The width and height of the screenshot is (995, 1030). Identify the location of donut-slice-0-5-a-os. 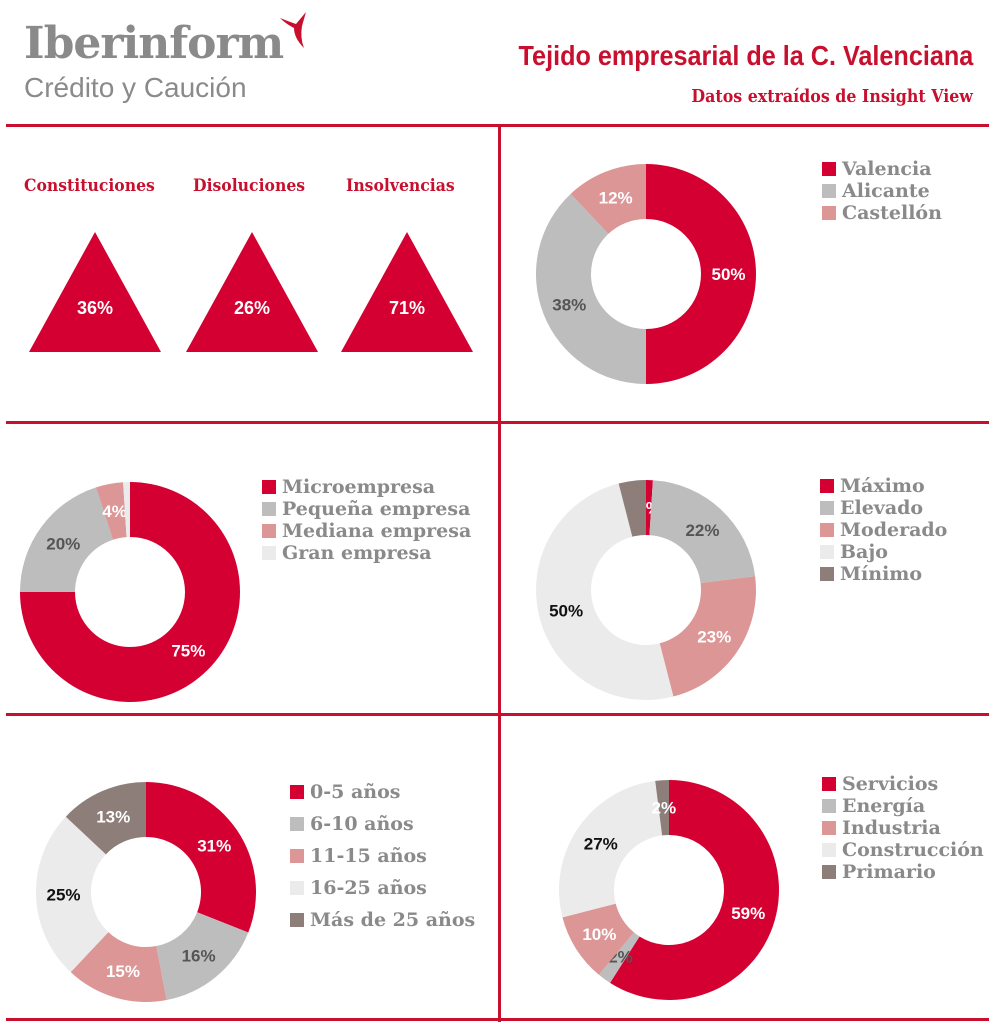
(201, 857).